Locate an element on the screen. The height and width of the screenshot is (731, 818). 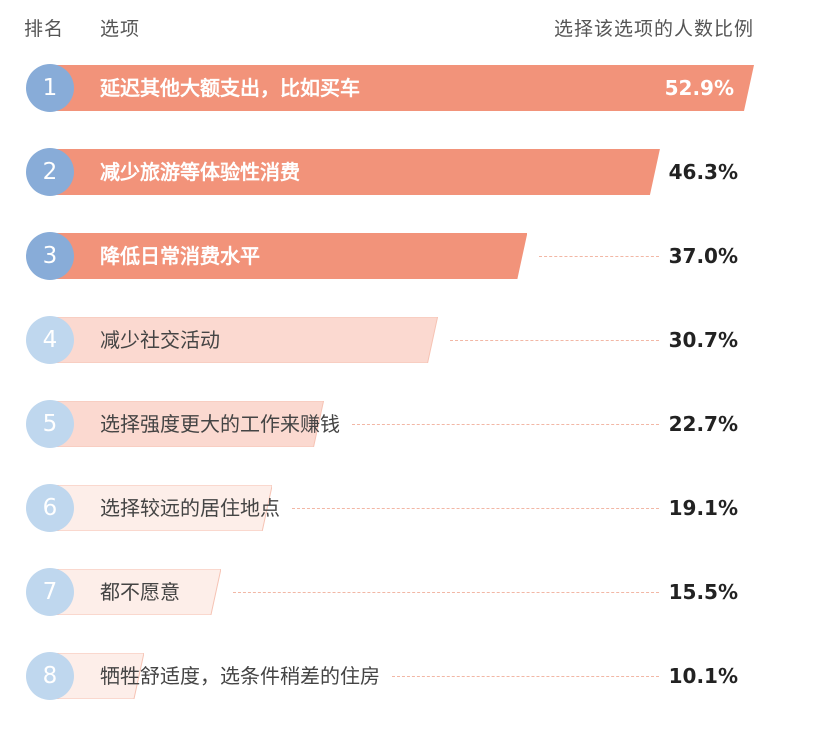
percent-label: 22.7% is located at coordinates (703, 424).